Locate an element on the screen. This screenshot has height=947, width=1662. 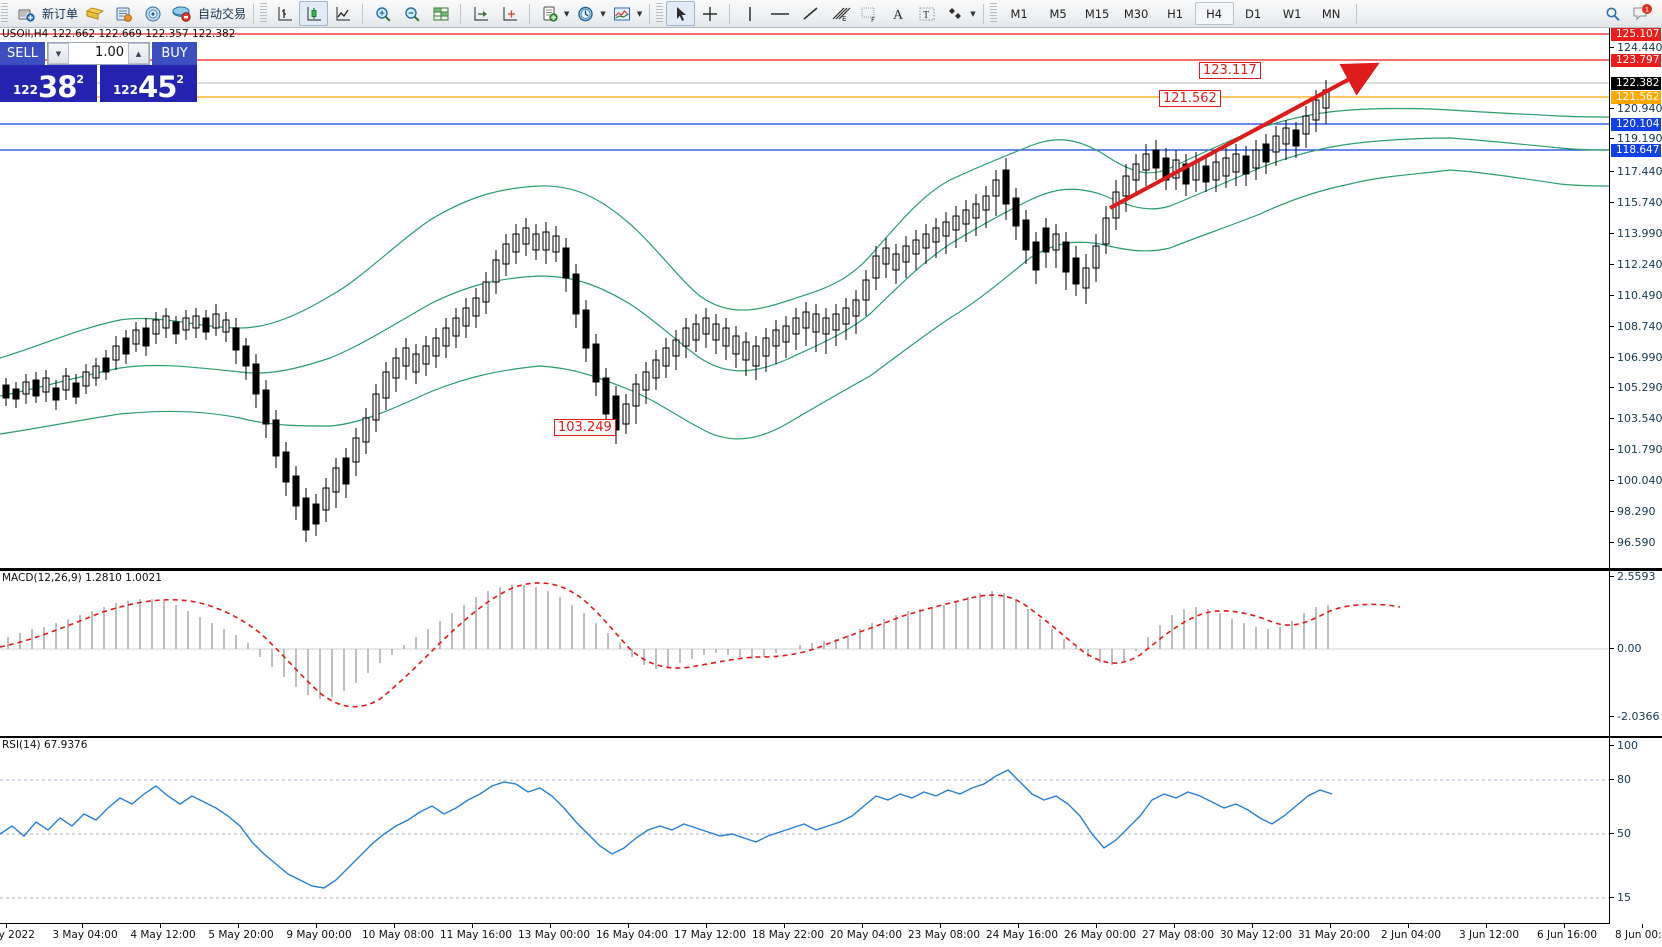
price-tick: 105.290 is located at coordinates (1636, 388).